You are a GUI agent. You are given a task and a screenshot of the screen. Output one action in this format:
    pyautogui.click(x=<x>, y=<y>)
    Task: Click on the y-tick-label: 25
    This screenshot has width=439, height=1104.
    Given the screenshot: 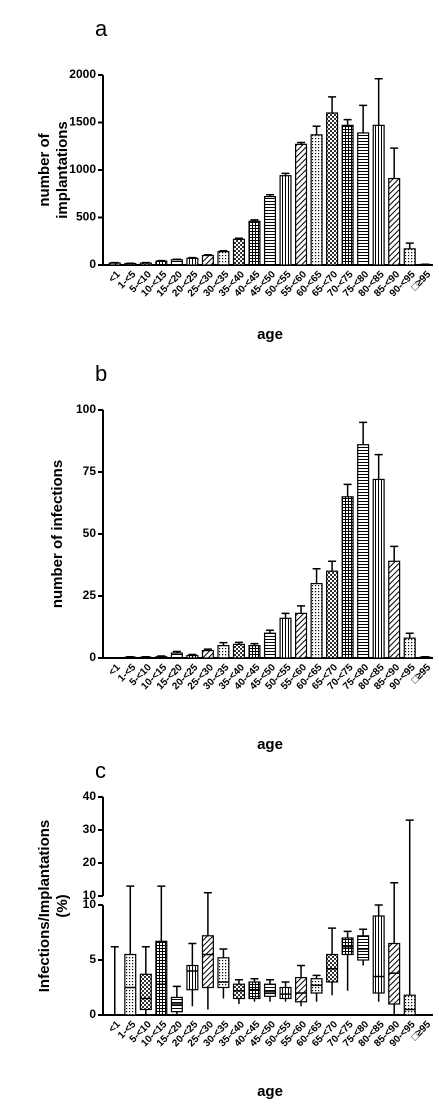 What is the action you would take?
    pyautogui.click(x=90, y=595)
    